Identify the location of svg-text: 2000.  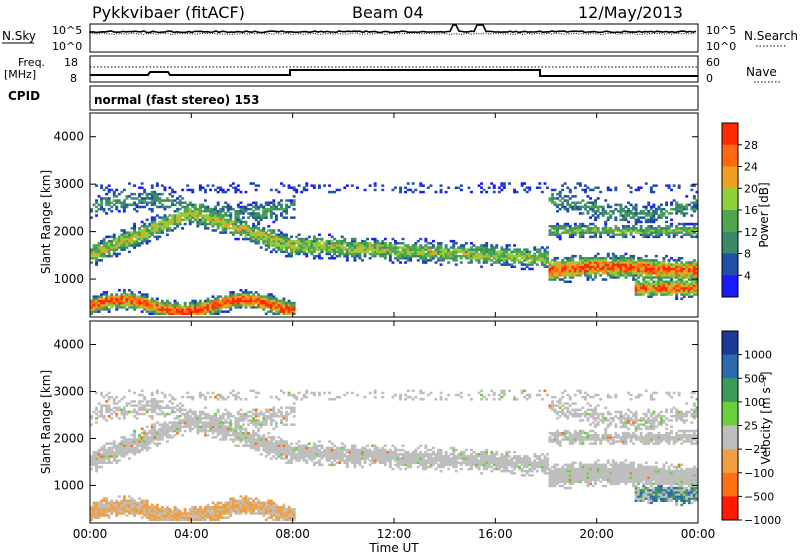
(68, 232).